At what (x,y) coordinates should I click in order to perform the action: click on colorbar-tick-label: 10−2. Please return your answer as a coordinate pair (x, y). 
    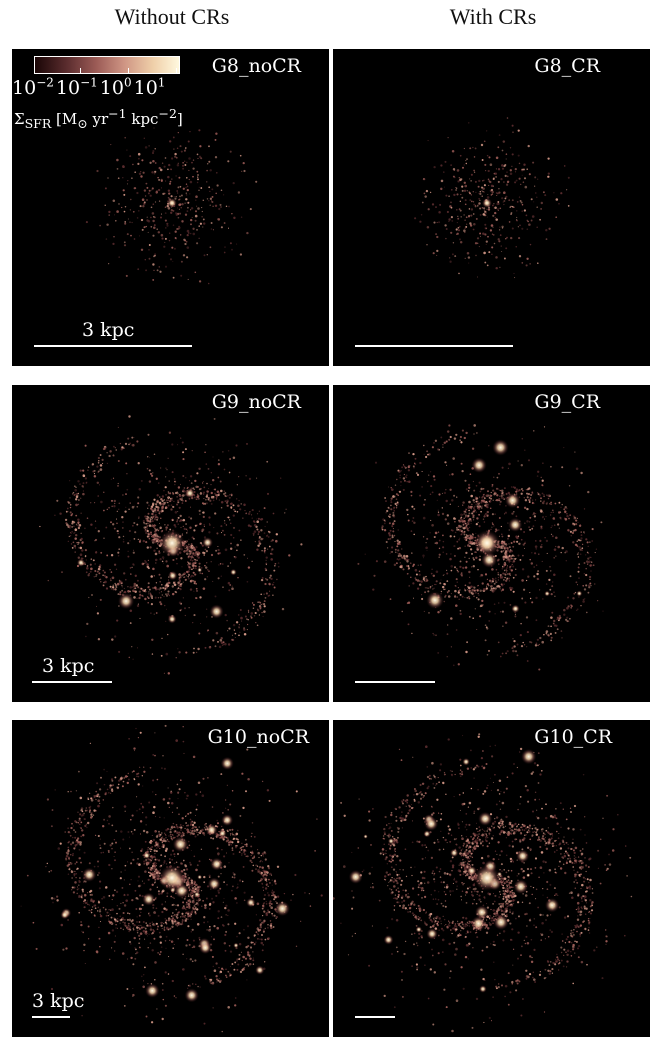
    Looking at the image, I should click on (33, 88).